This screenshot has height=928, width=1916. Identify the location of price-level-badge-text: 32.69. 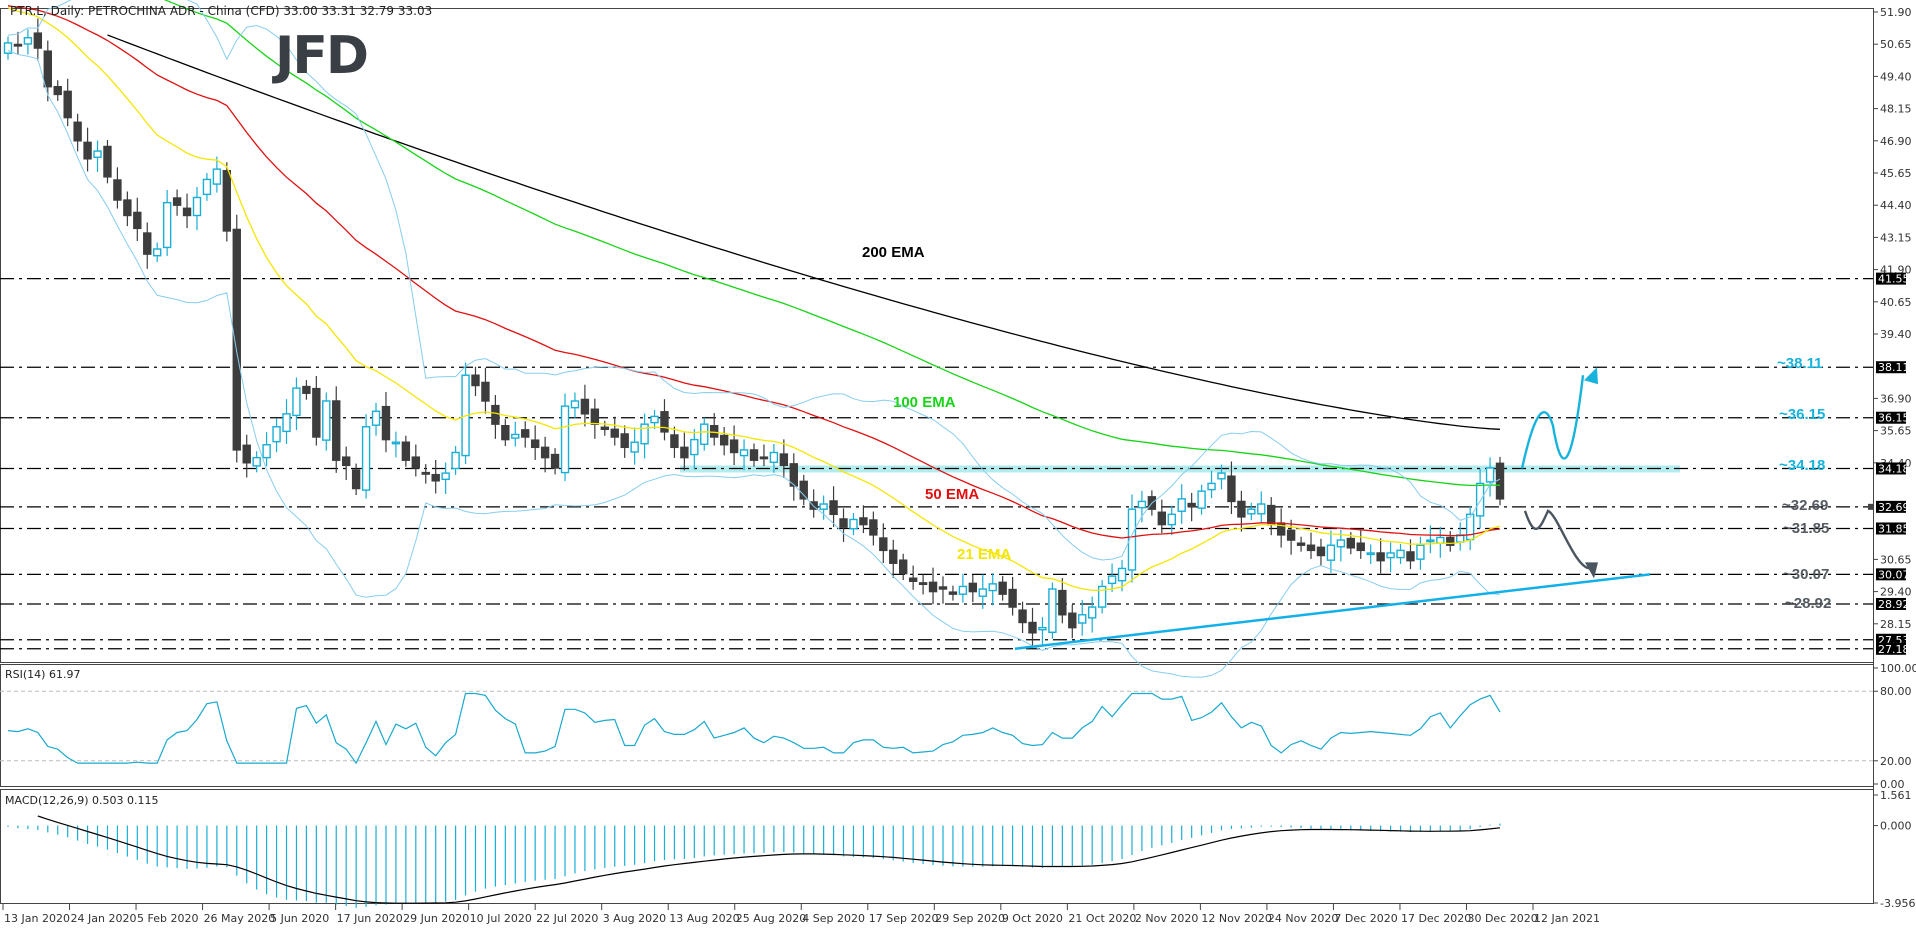
(1894, 507).